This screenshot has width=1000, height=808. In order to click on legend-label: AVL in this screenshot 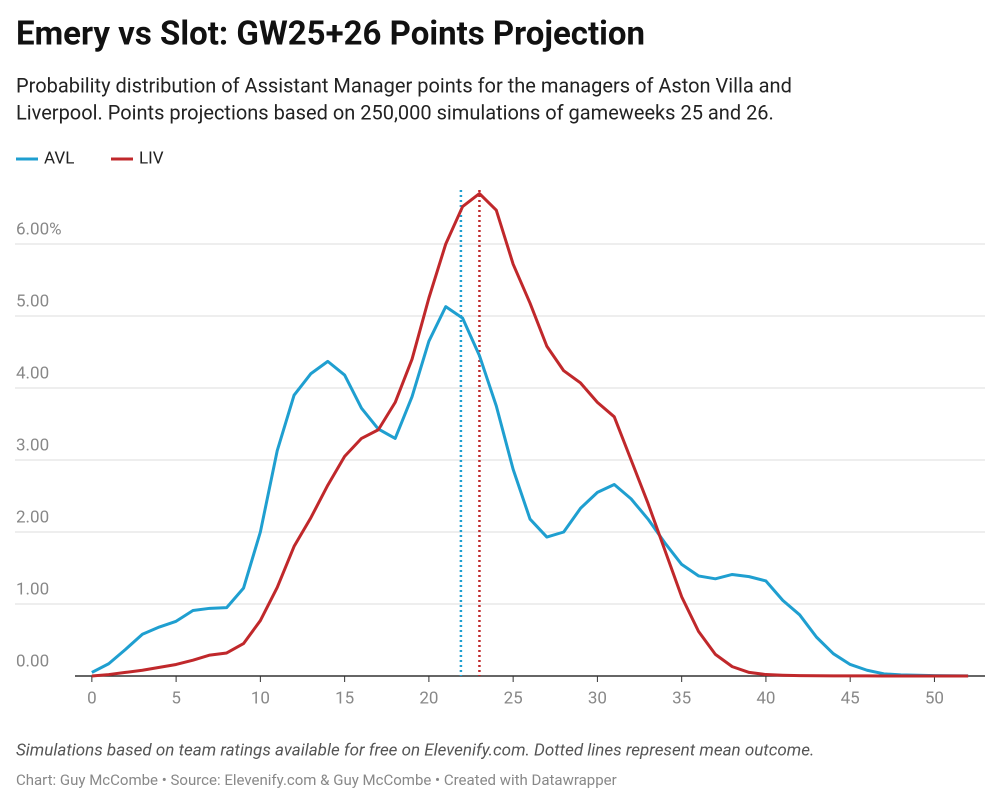, I will do `click(59, 158)`.